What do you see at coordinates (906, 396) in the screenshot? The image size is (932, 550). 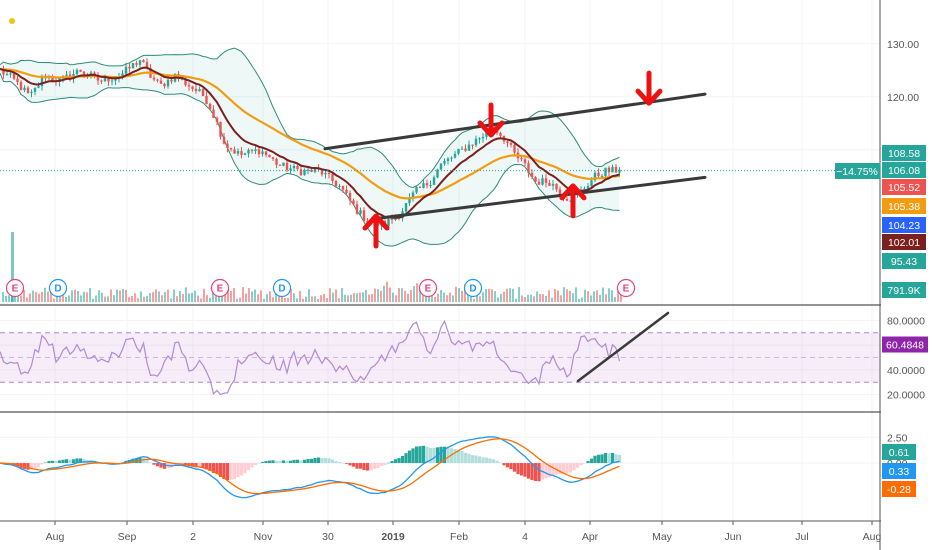 I see `rsi-tick-label: 20.0000` at bounding box center [906, 396].